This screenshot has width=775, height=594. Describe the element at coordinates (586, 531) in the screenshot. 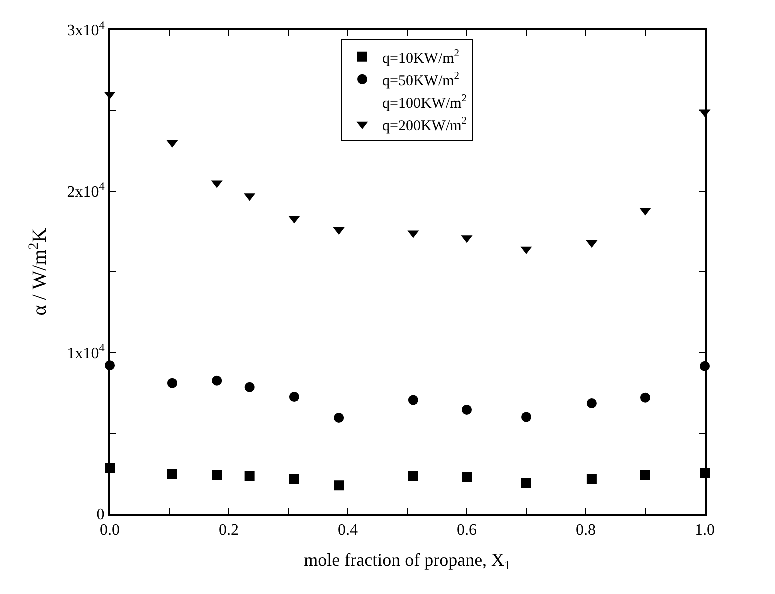

I see `x-tick-label: 0.8` at that location.